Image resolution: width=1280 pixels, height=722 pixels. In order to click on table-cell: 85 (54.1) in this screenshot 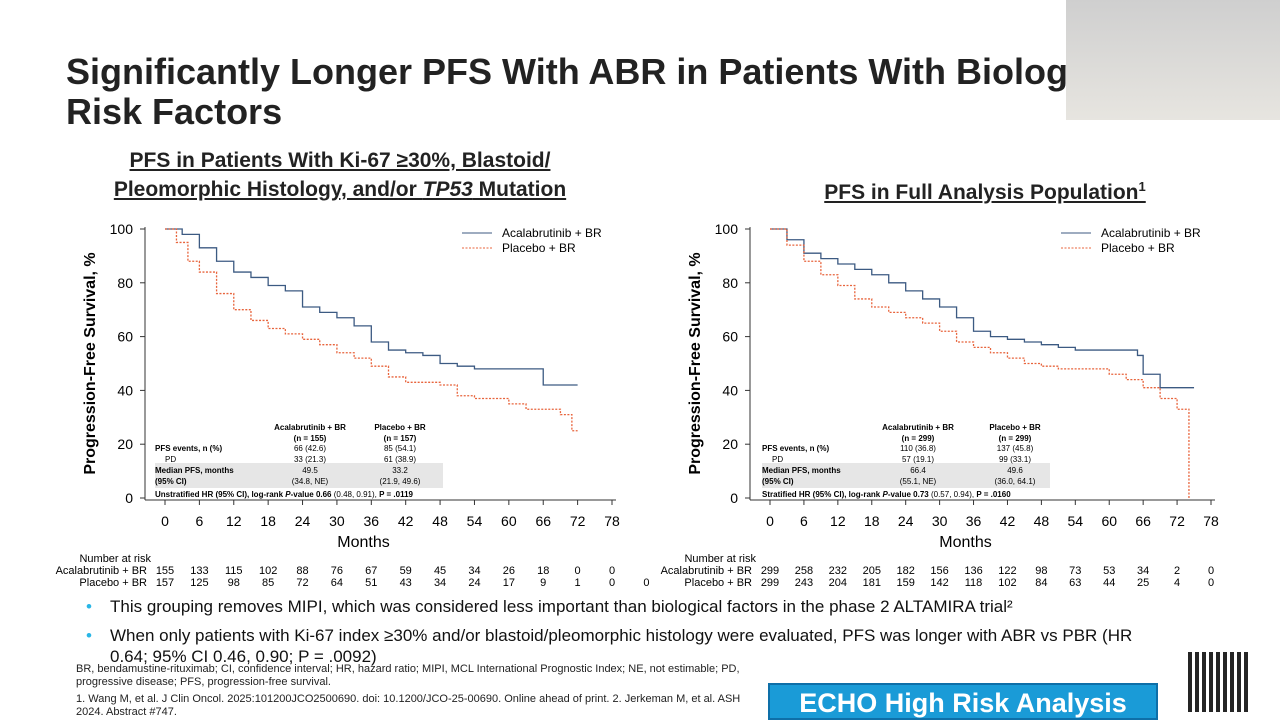, I will do `click(400, 448)`.